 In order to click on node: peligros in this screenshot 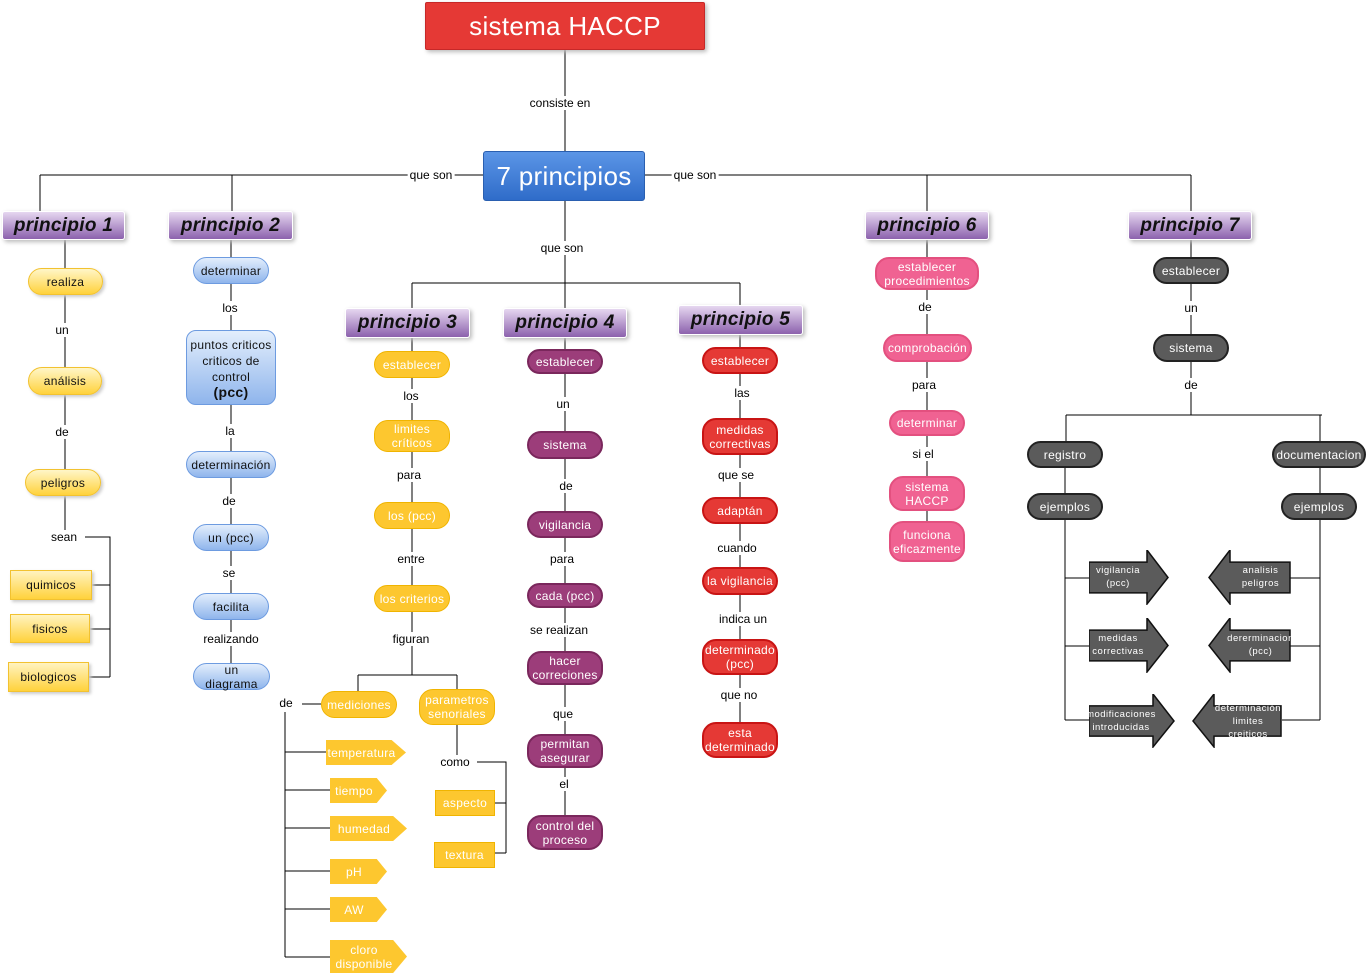, I will do `click(63, 482)`.